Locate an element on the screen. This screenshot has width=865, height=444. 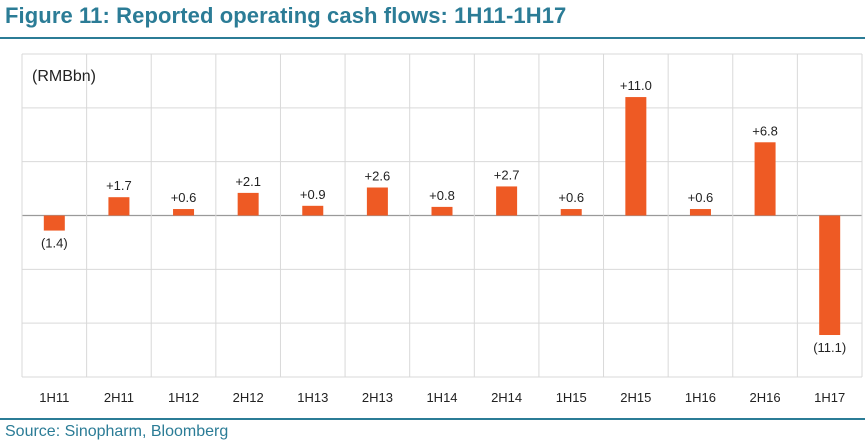
x-tick-label-1H14: 1H14 is located at coordinates (441, 397).